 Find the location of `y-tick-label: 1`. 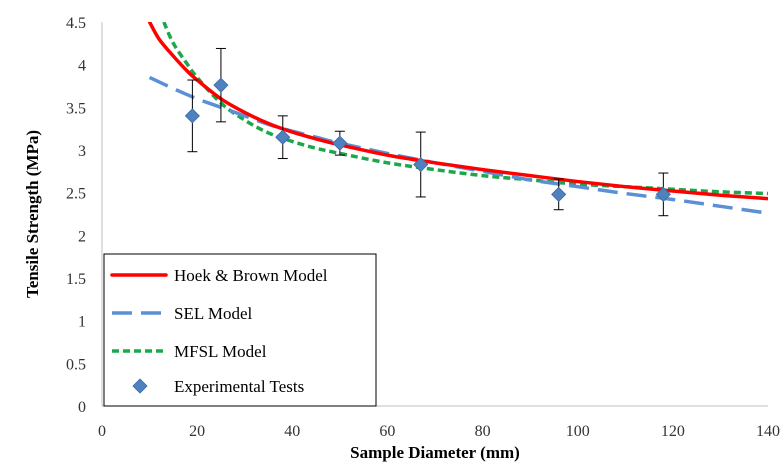

y-tick-label: 1 is located at coordinates (82, 322).